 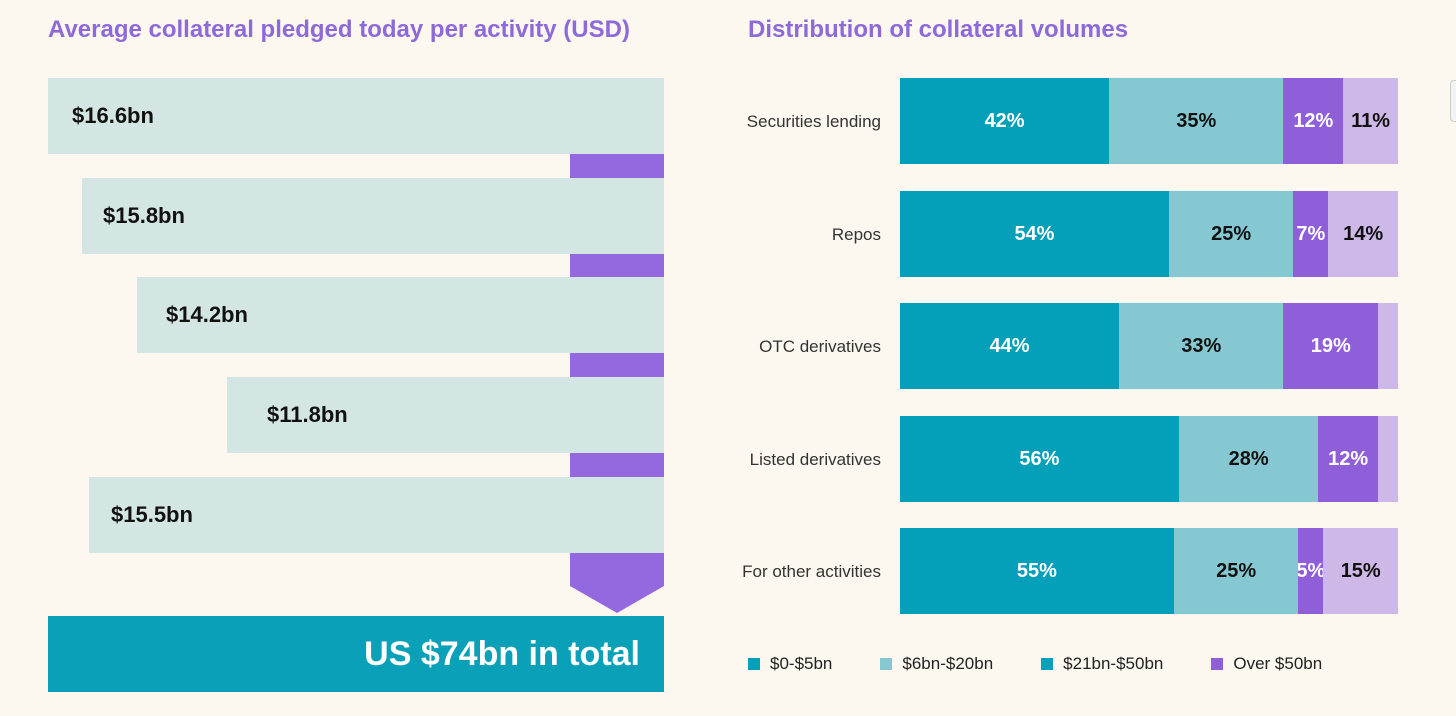 I want to click on bar-segment: 11%, so click(x=1370, y=121).